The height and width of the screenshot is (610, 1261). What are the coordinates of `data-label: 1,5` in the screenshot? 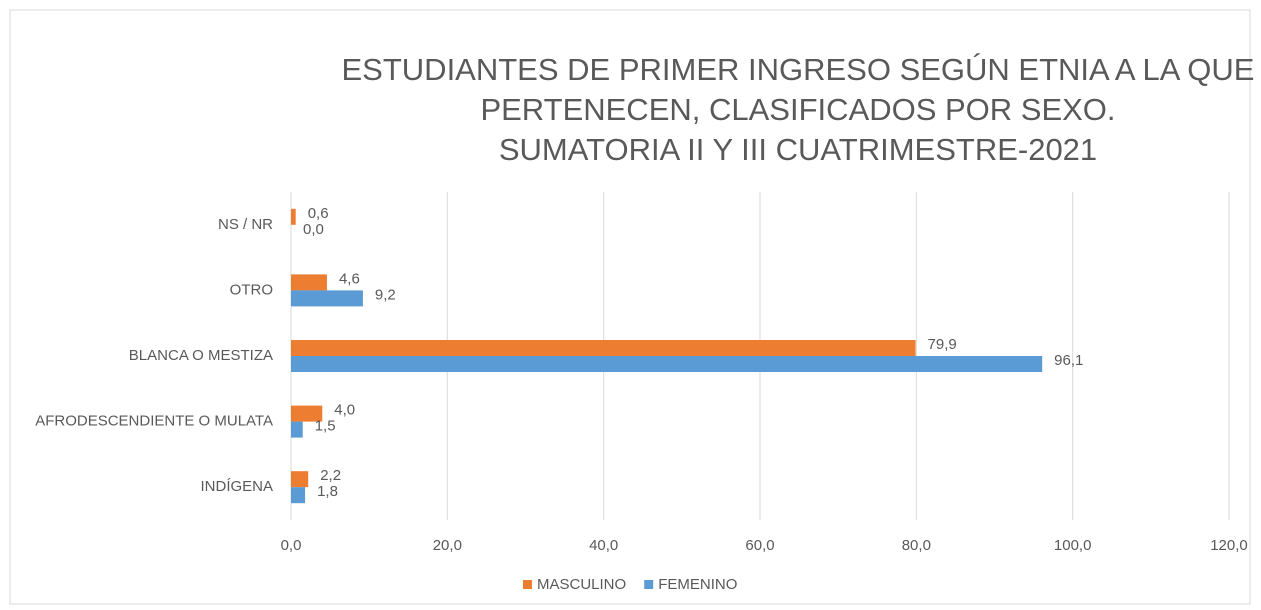 It's located at (325, 426).